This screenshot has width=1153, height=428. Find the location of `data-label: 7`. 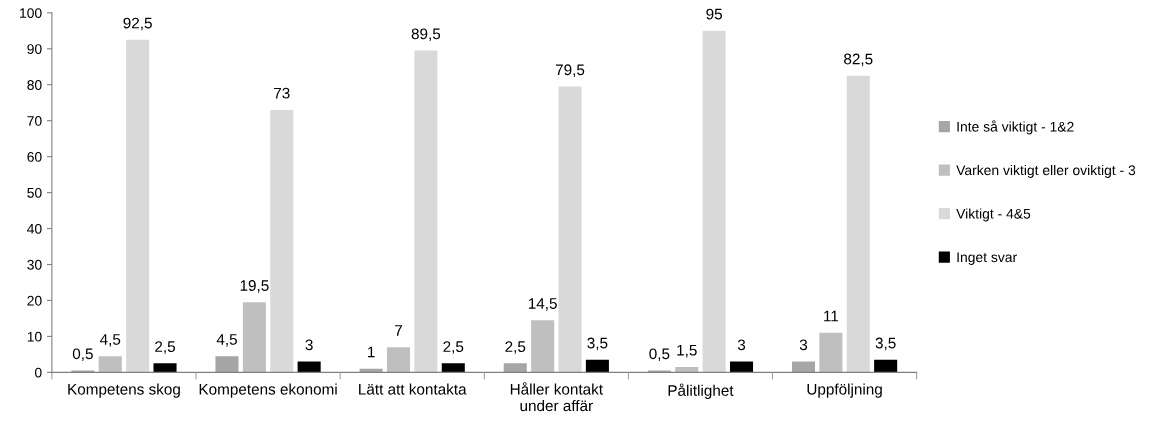

data-label: 7 is located at coordinates (398, 330).